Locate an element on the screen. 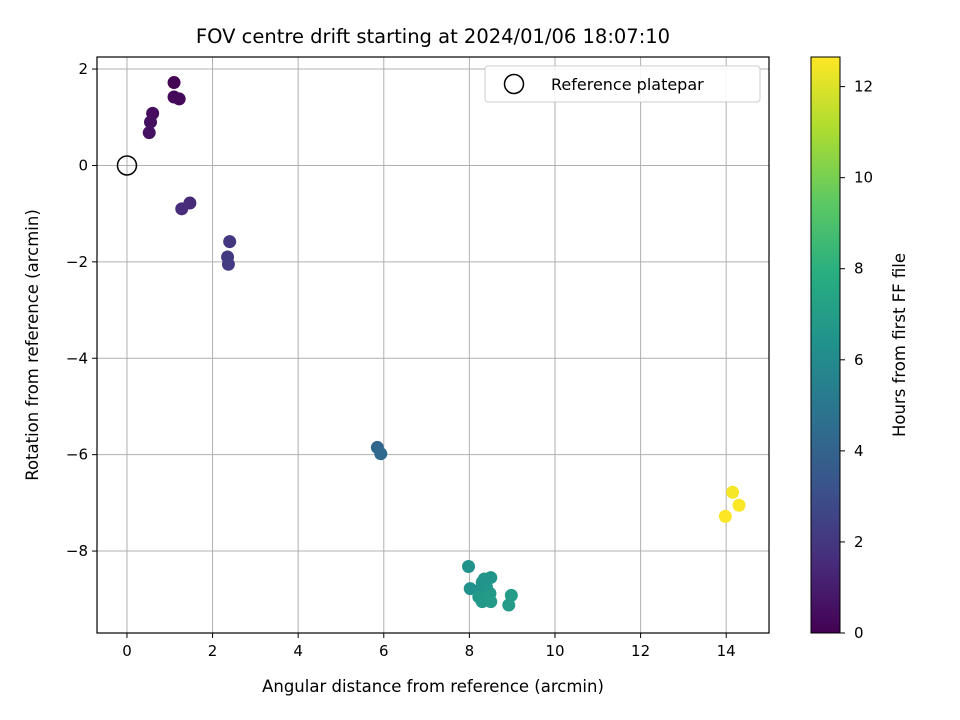  colorbar-tick-label: 4 is located at coordinates (859, 451).